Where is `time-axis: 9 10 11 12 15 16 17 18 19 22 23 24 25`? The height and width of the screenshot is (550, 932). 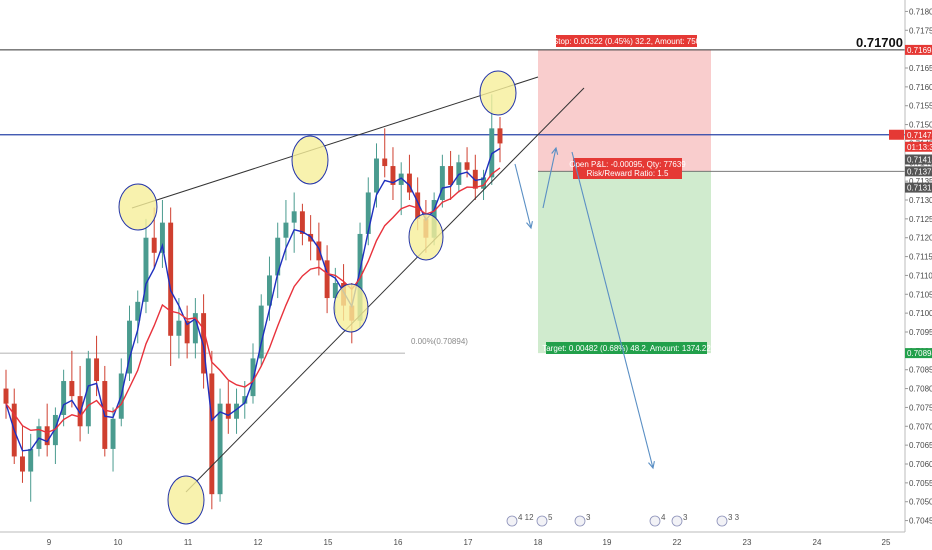
time-axis: 9 10 11 12 15 16 17 18 19 22 23 24 25 is located at coordinates (452, 539).